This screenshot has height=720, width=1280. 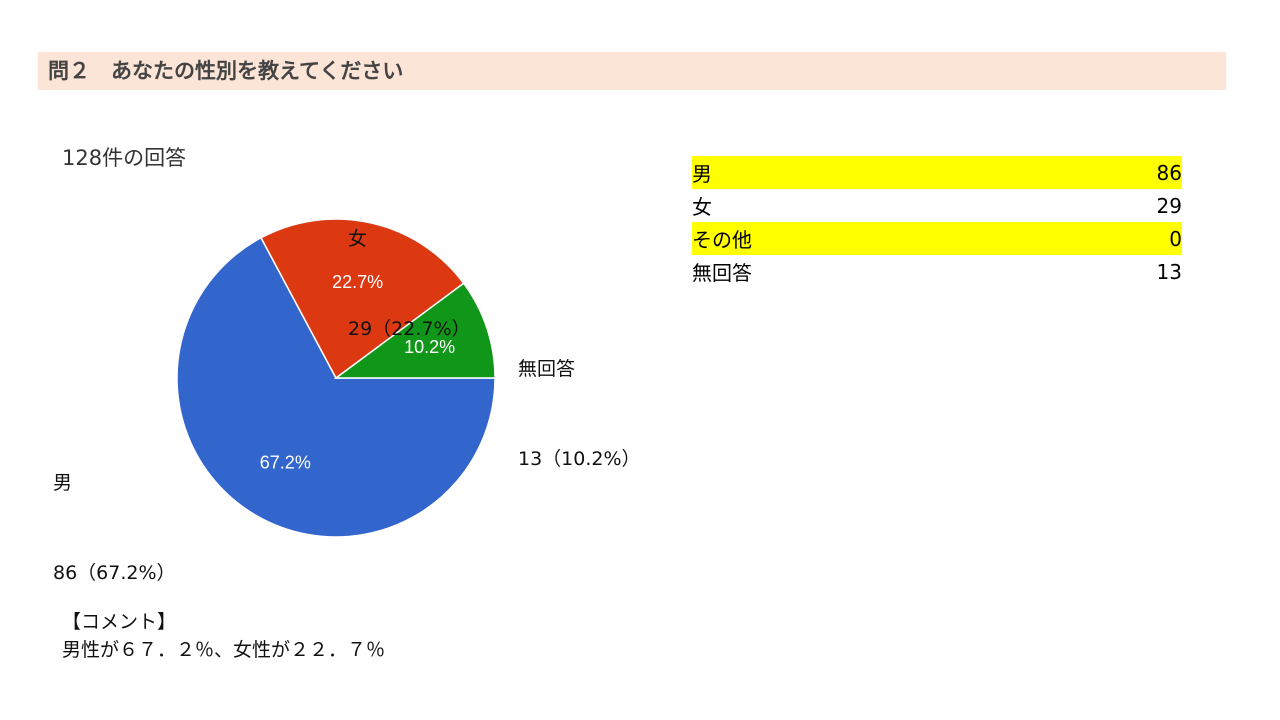 What do you see at coordinates (722, 240) in the screenshot?
I see `table-label: その他` at bounding box center [722, 240].